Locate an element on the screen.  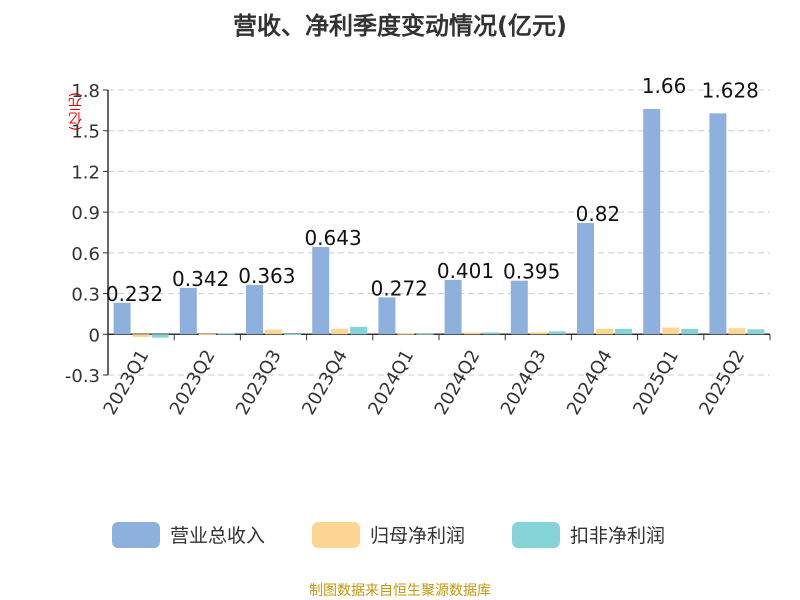
y-tick-label: 0.6 is located at coordinates (85, 254).